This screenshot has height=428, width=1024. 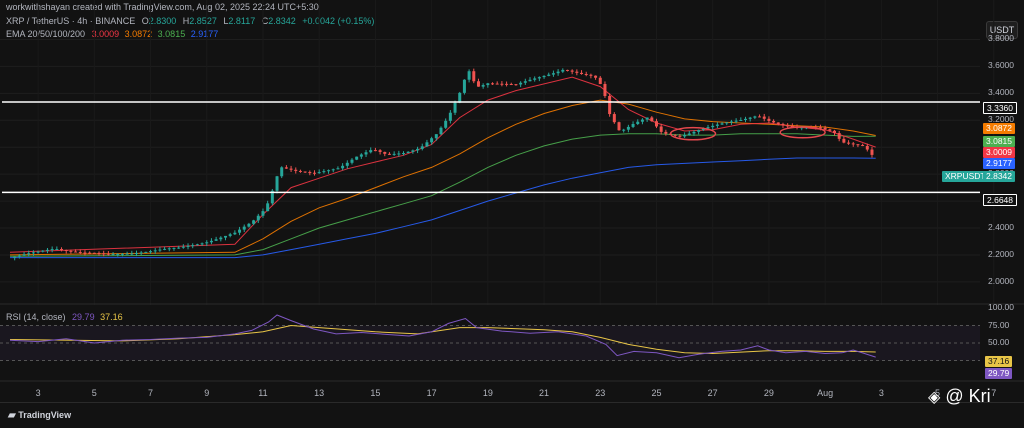 I want to click on rsi-line, so click(x=442, y=336).